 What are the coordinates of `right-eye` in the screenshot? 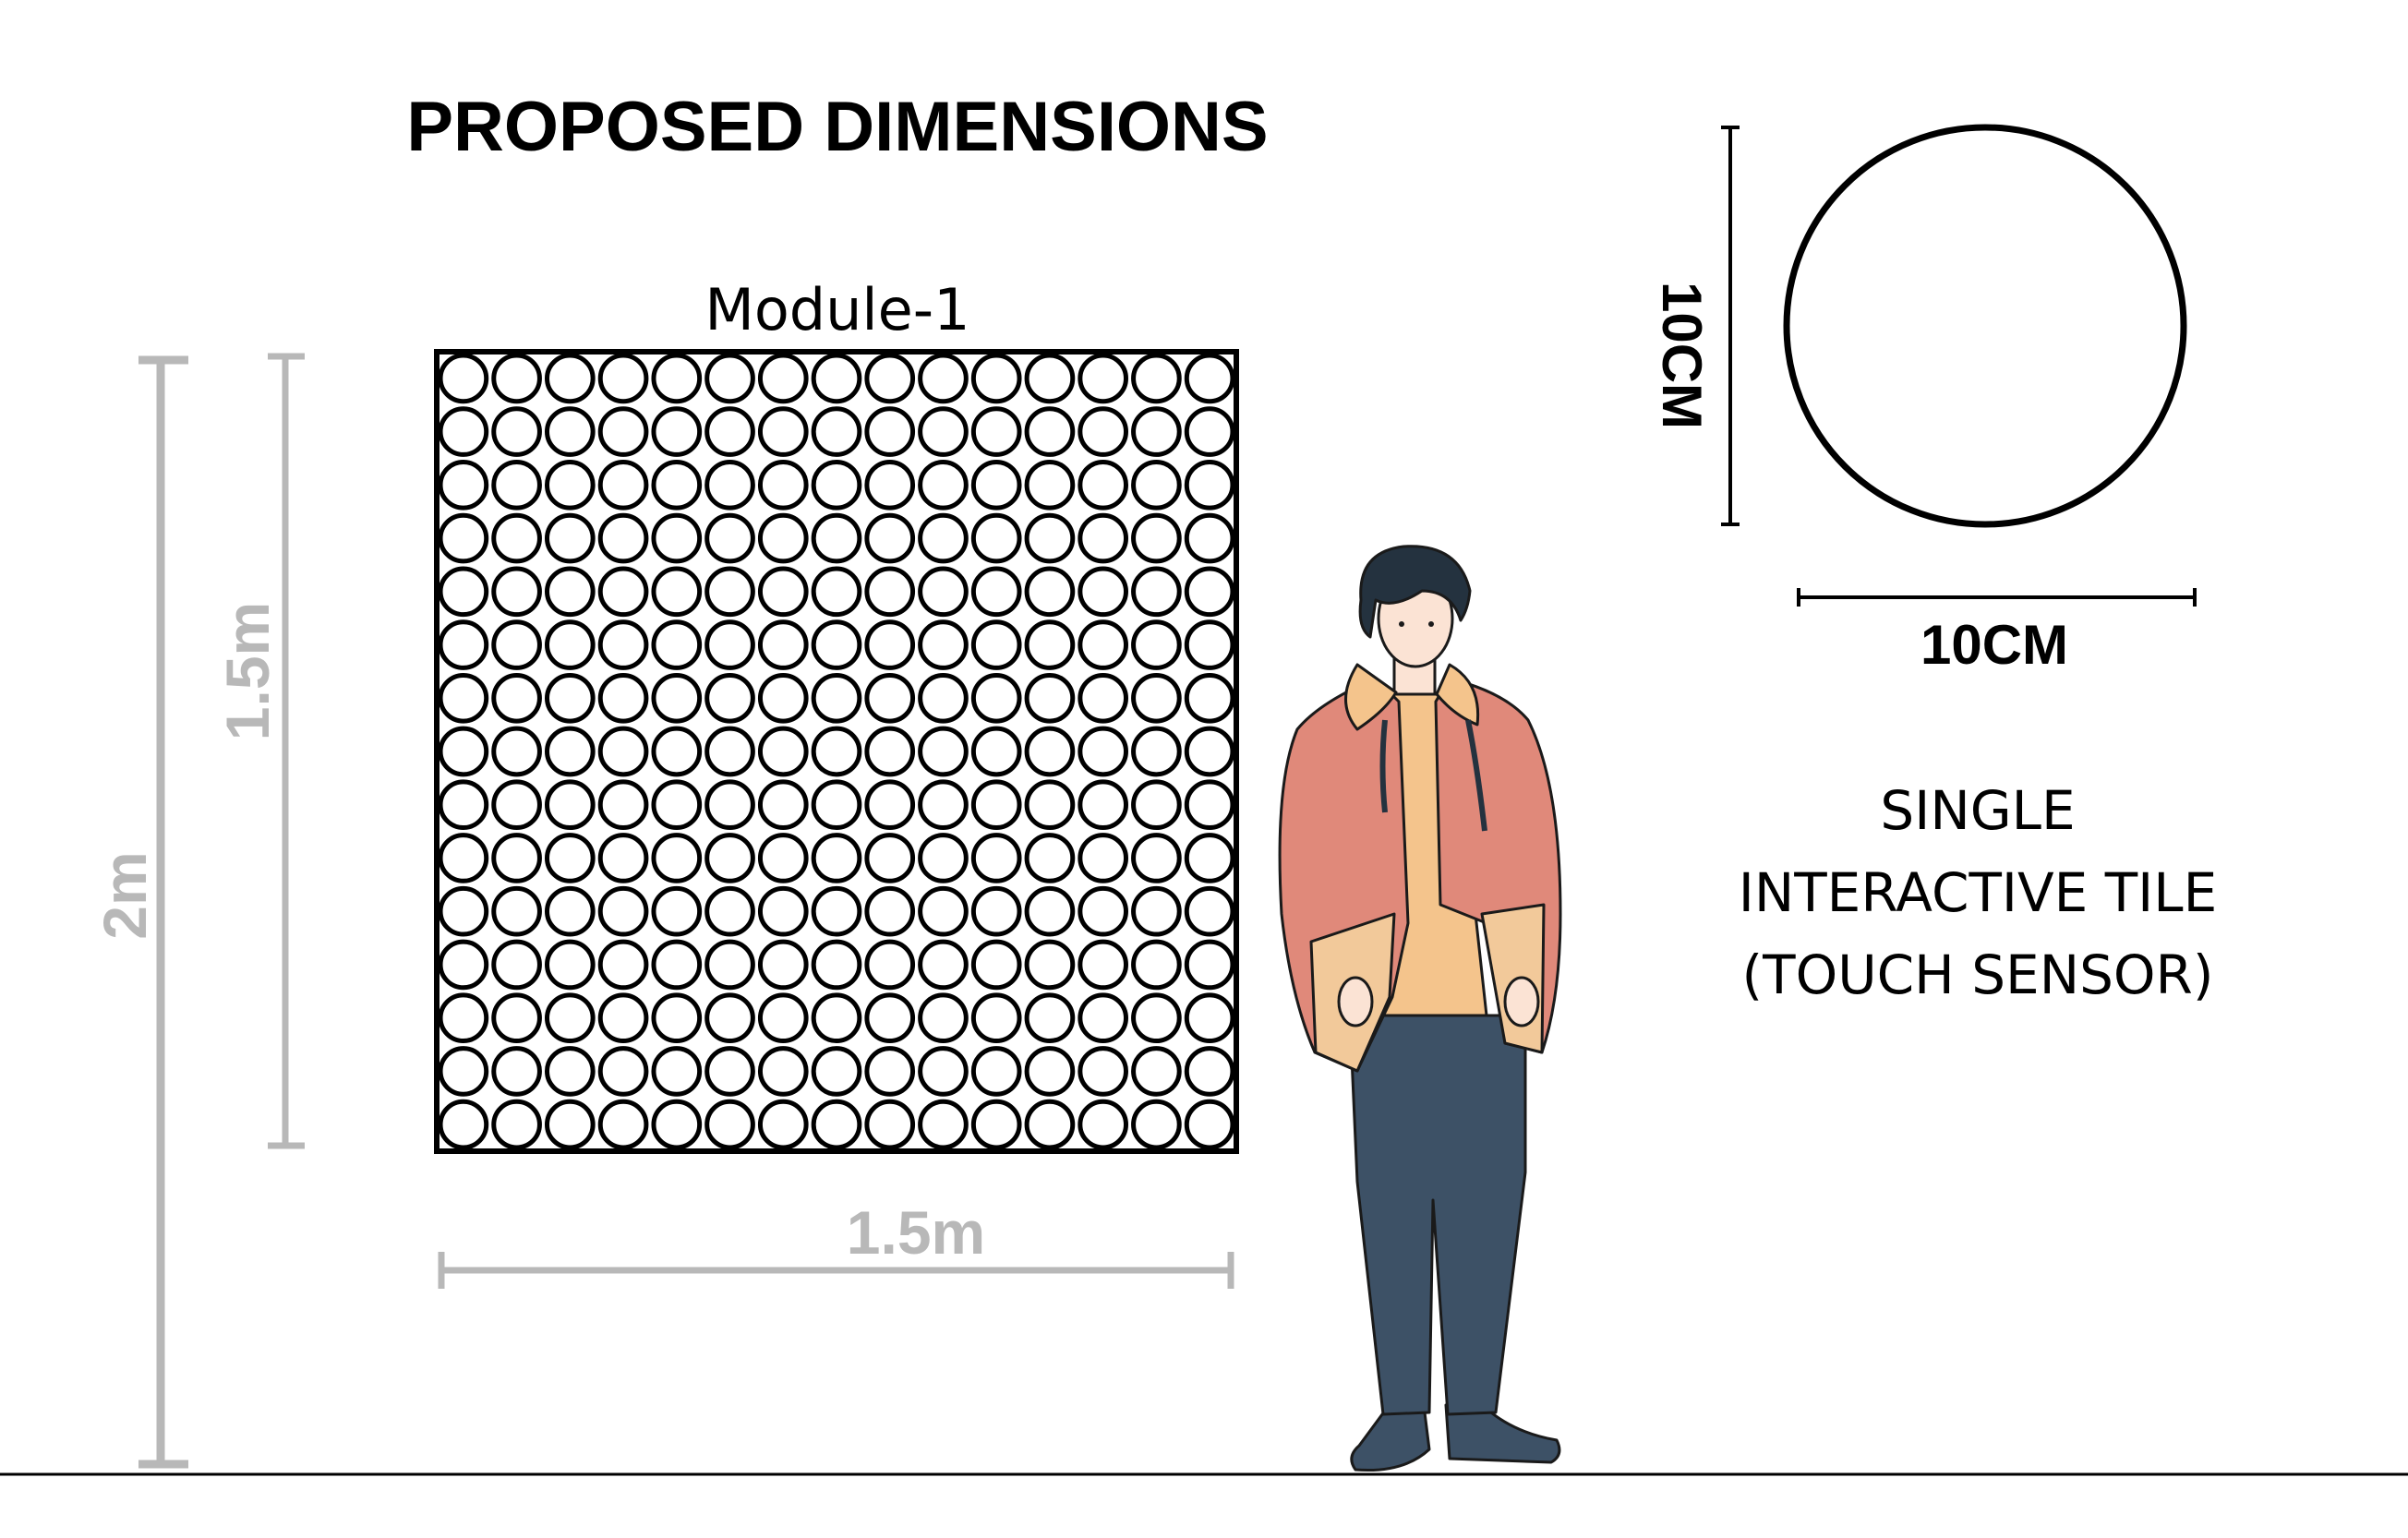 It's located at (1431, 624).